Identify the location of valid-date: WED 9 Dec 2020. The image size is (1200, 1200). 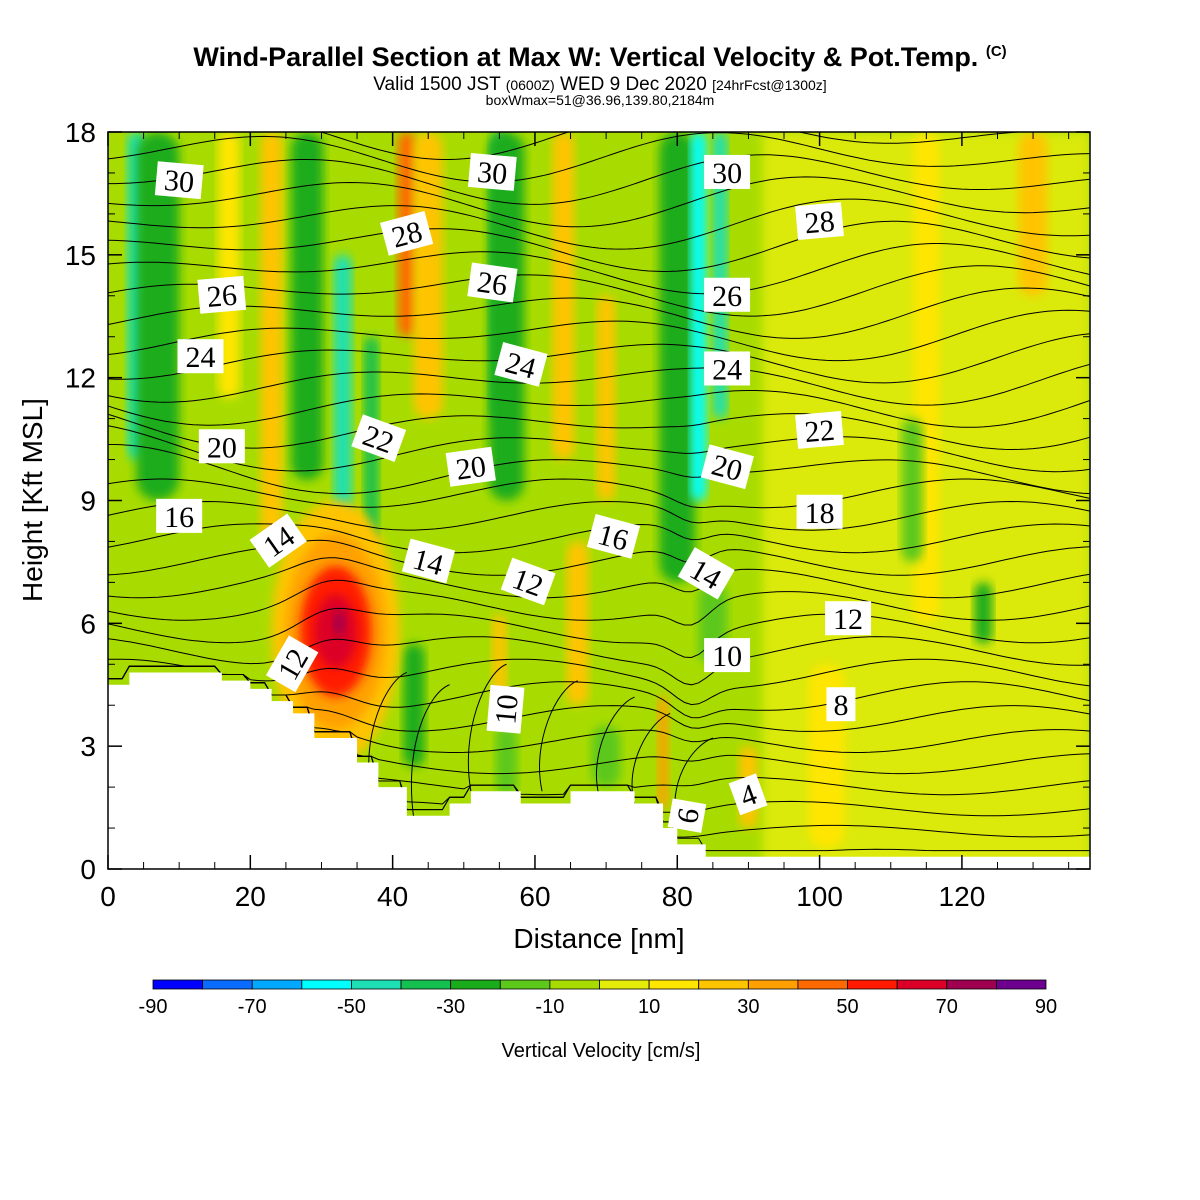
(633, 84).